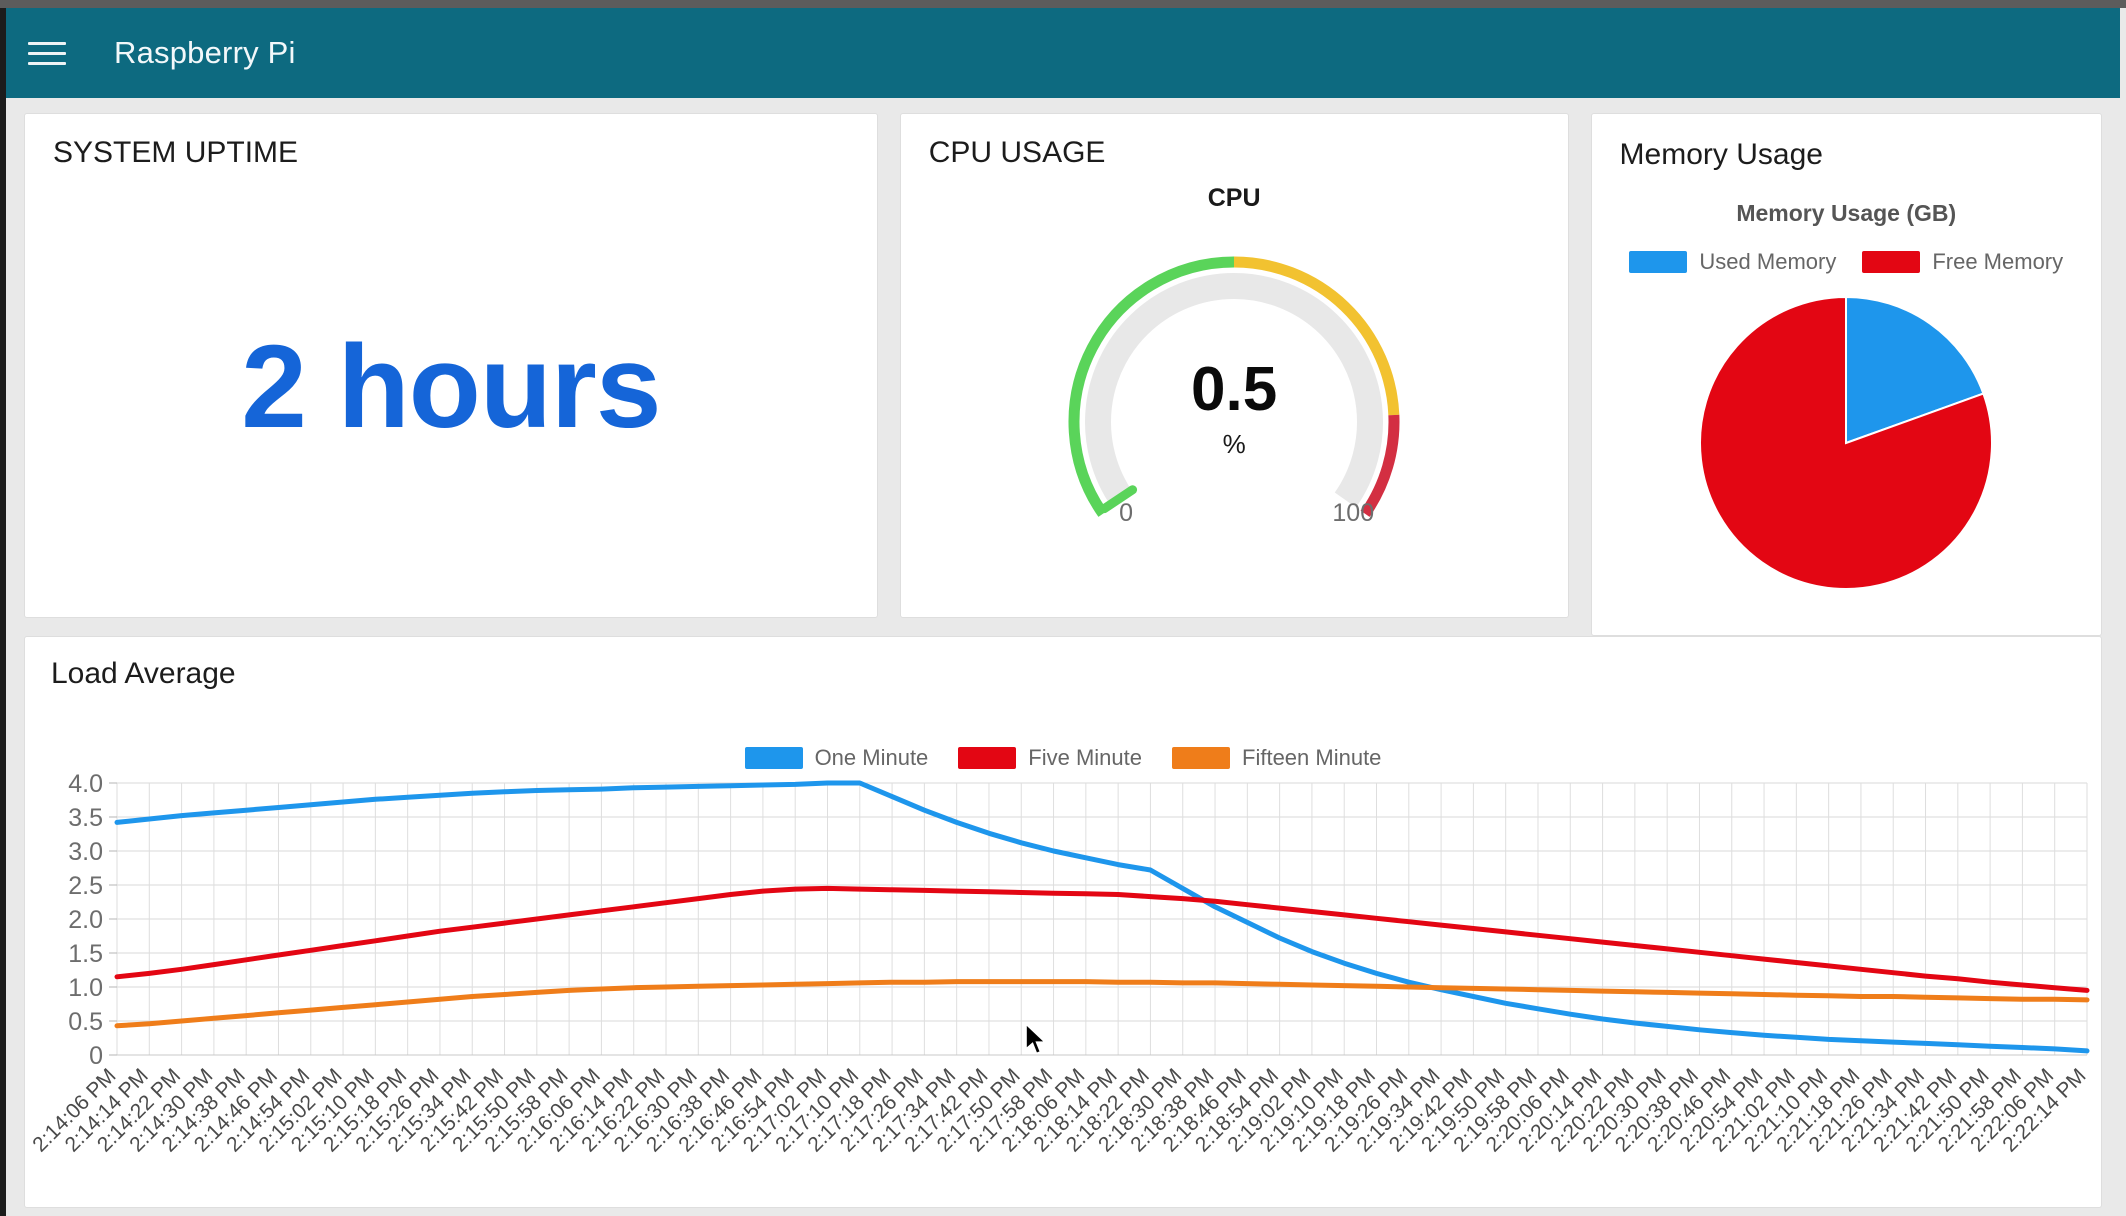  What do you see at coordinates (1063, 53) in the screenshot?
I see `app-header: Raspberry Pi` at bounding box center [1063, 53].